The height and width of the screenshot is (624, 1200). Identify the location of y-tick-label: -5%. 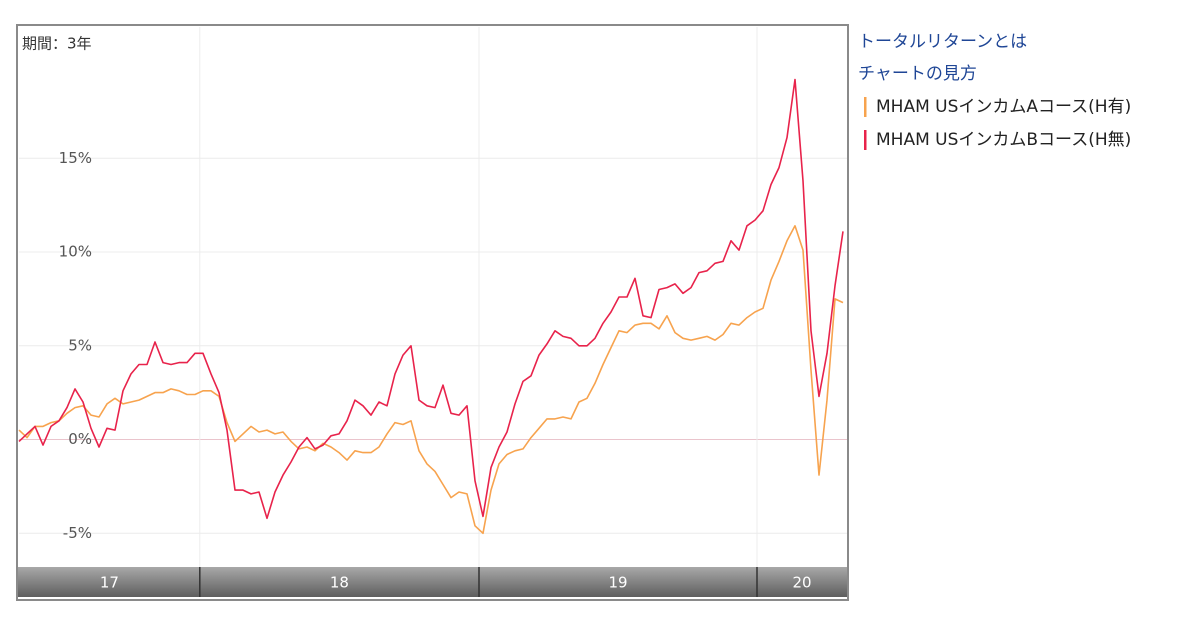
(77, 533).